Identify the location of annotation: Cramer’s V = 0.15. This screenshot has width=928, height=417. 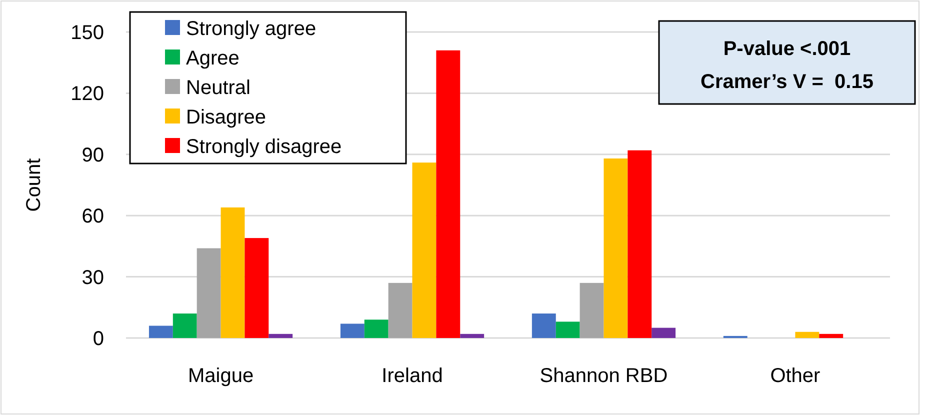
(787, 82).